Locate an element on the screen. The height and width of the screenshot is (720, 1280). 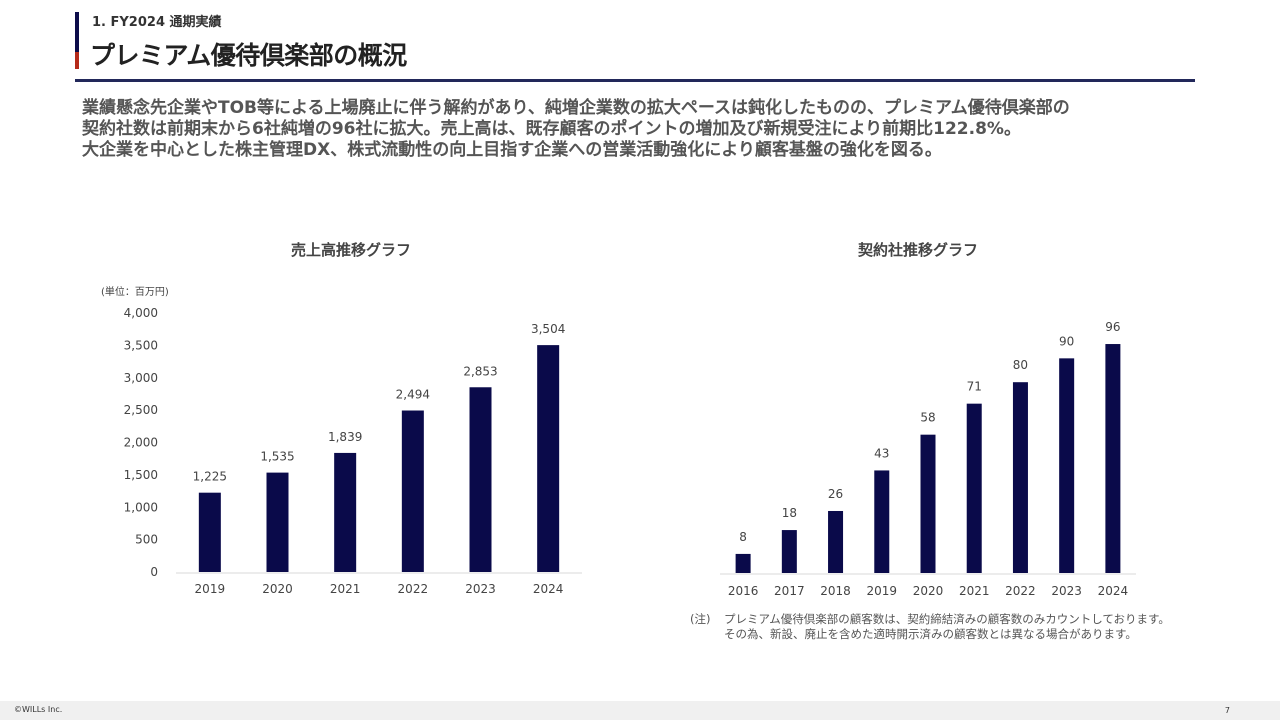
footnote-mark: (注) is located at coordinates (700, 619).